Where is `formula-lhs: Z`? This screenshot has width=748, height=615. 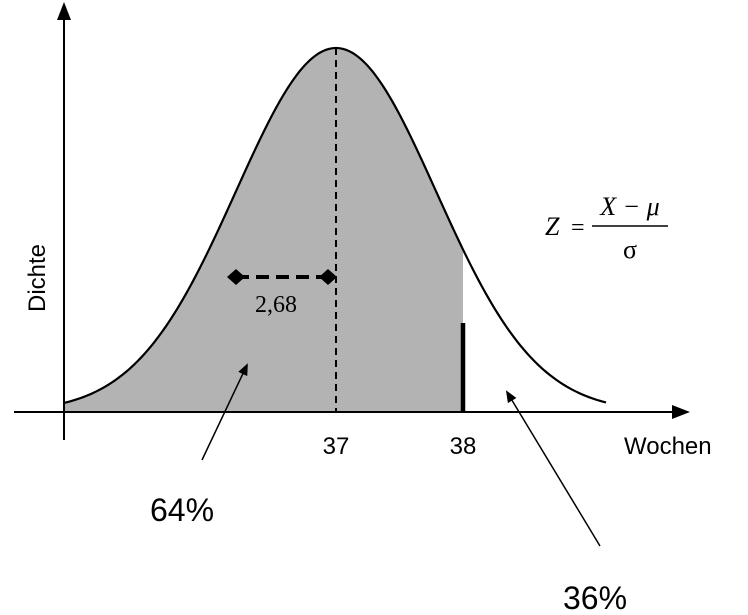 formula-lhs: Z is located at coordinates (552, 226).